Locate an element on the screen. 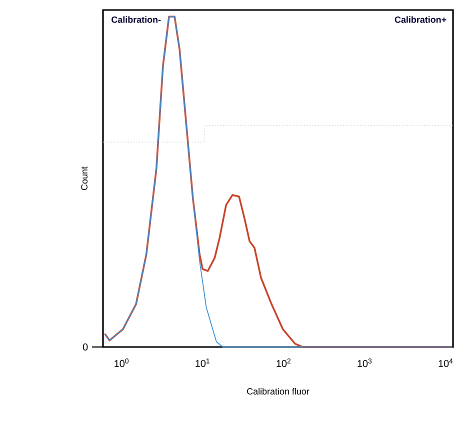 The width and height of the screenshot is (459, 434). annotation: Calibration+ is located at coordinates (420, 19).